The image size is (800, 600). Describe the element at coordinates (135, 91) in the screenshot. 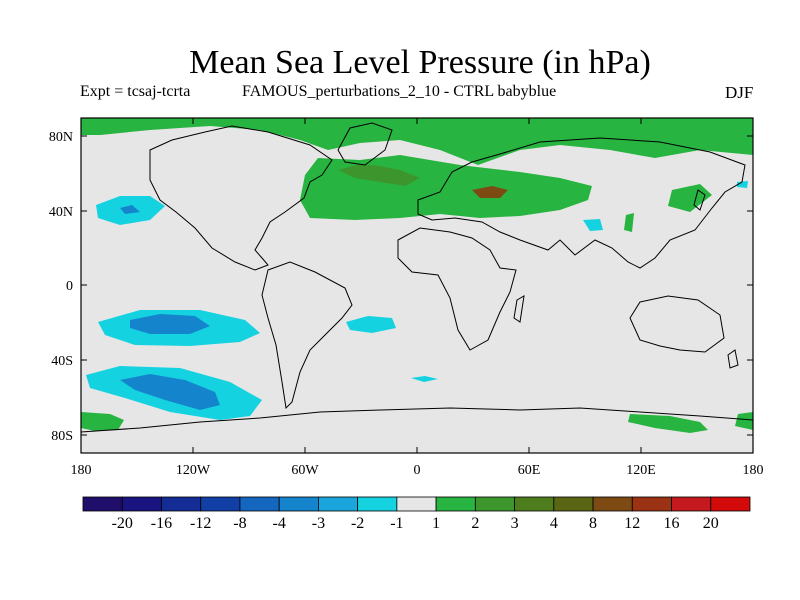

I see `experiment-label: Expt = tcsaj-tcrta` at that location.